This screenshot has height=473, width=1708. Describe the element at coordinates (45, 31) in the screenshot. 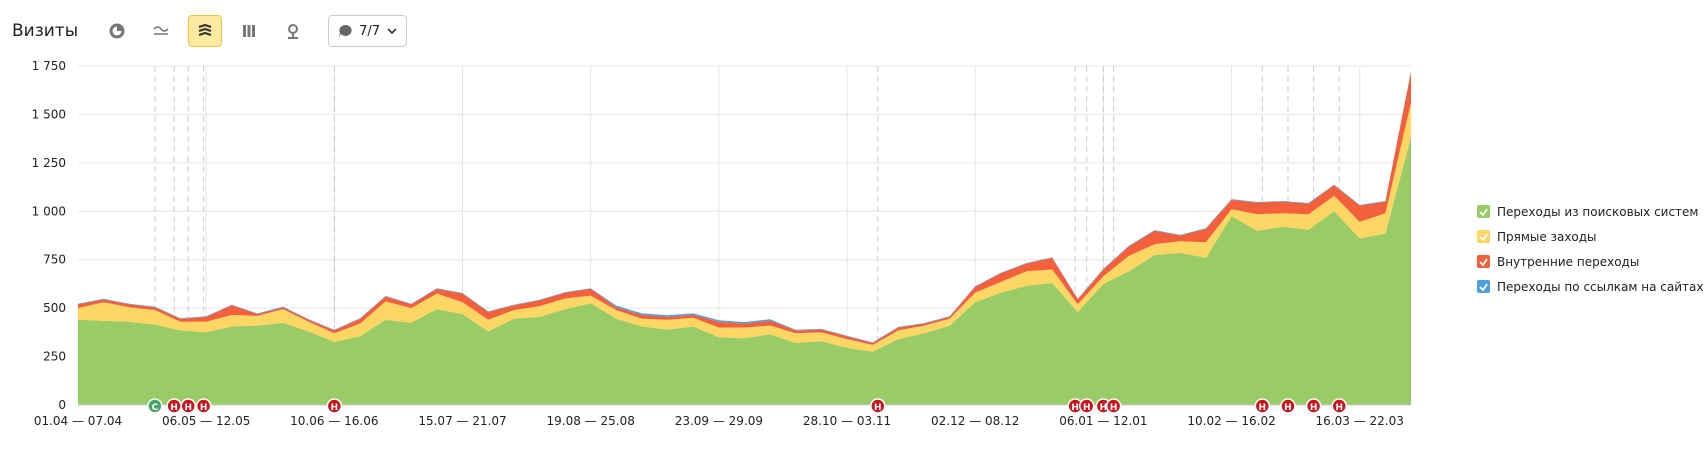

I see `chart-title: Визиты` at that location.